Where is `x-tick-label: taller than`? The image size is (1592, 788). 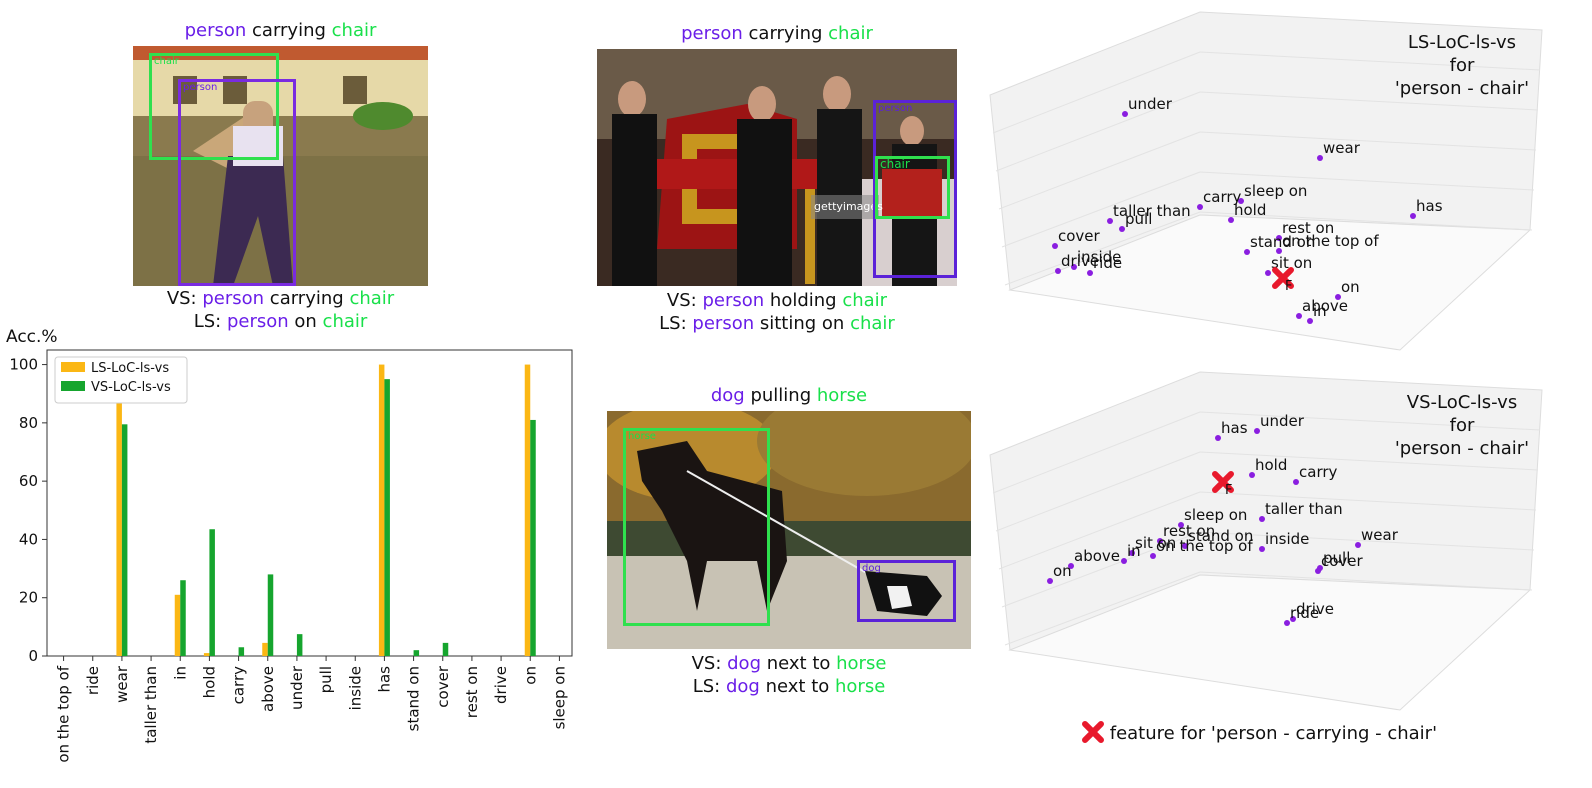
x-tick-label: taller than is located at coordinates (151, 705).